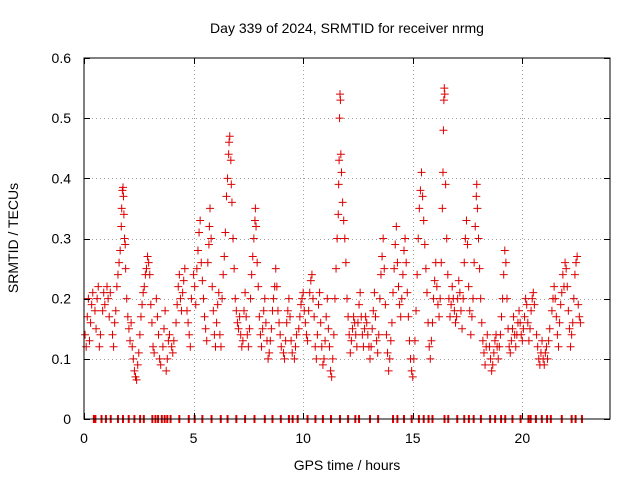  What do you see at coordinates (62, 359) in the screenshot?
I see `y-tick-label: 0.1` at bounding box center [62, 359].